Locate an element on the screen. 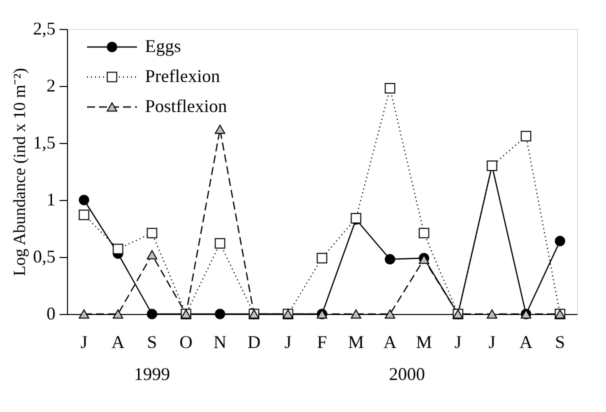 The width and height of the screenshot is (606, 412). legend-label: Eggs is located at coordinates (163, 46).